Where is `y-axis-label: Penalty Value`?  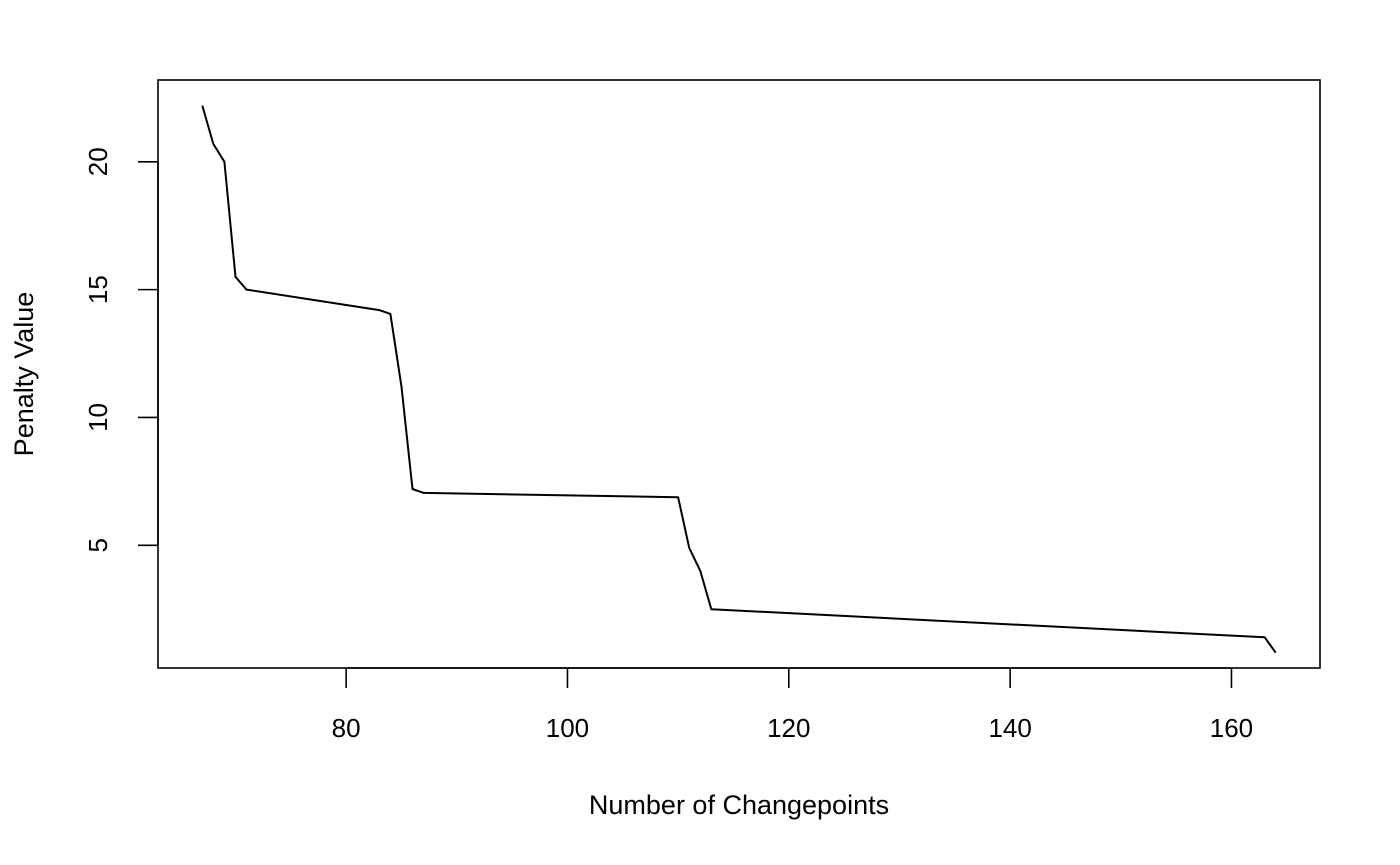 y-axis-label: Penalty Value is located at coordinates (24, 374).